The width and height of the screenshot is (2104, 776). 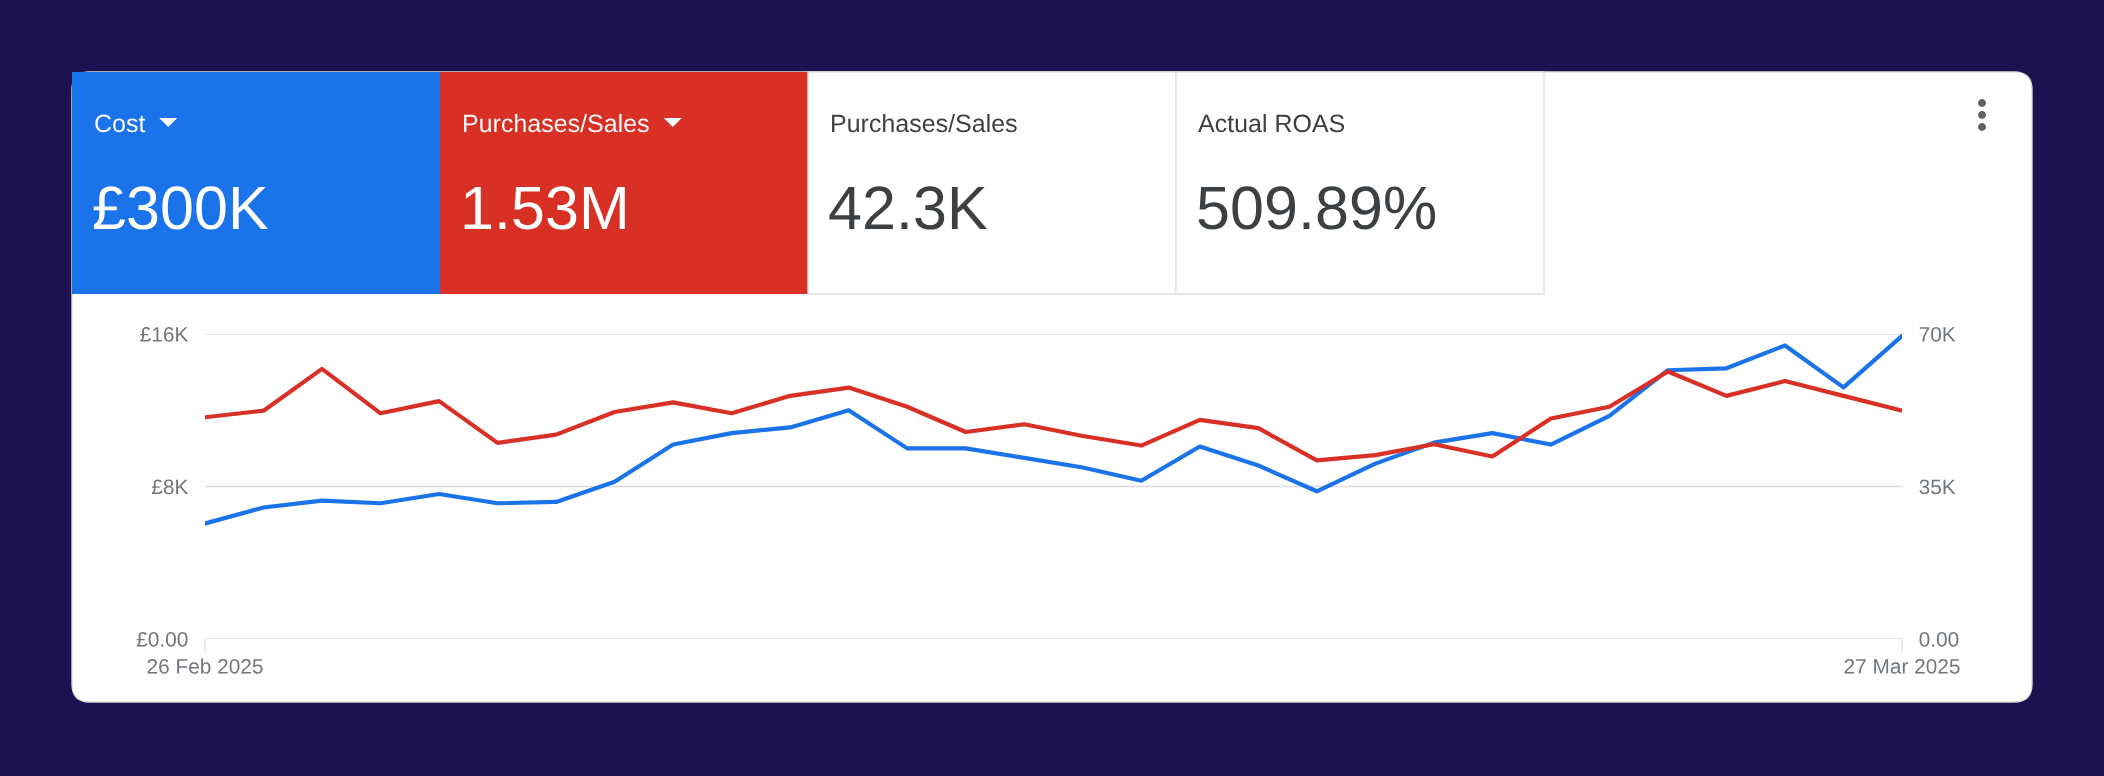 What do you see at coordinates (1053, 414) in the screenshot?
I see `line-series` at bounding box center [1053, 414].